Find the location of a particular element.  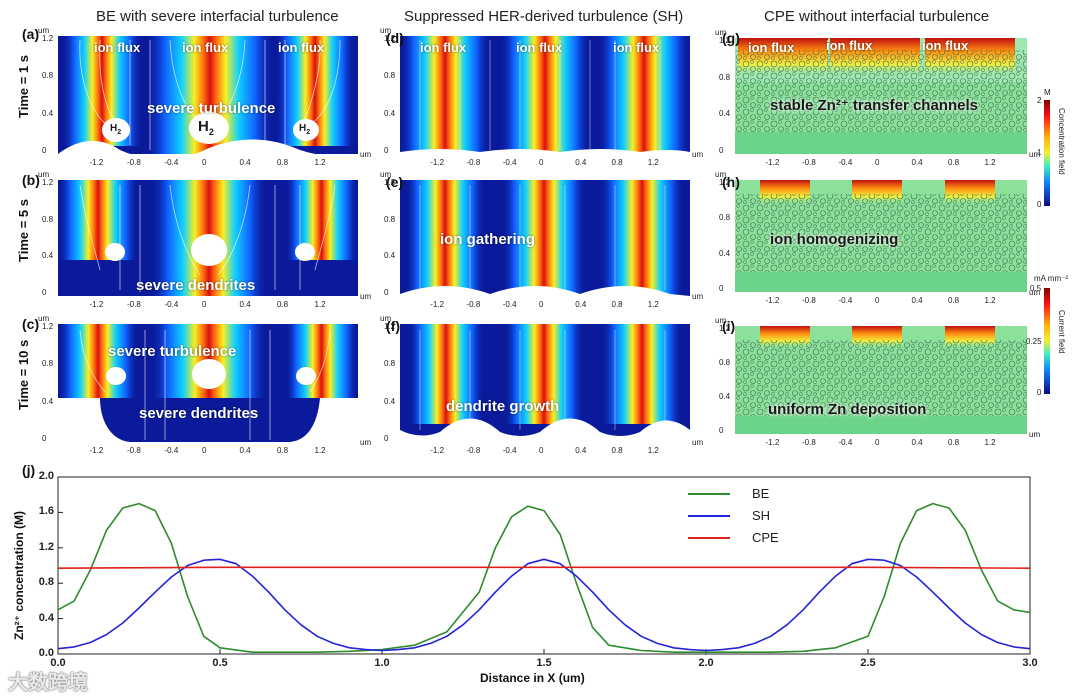

column-title-sh: Suppressed HER-derived turbulence (SH) is located at coordinates (544, 16).